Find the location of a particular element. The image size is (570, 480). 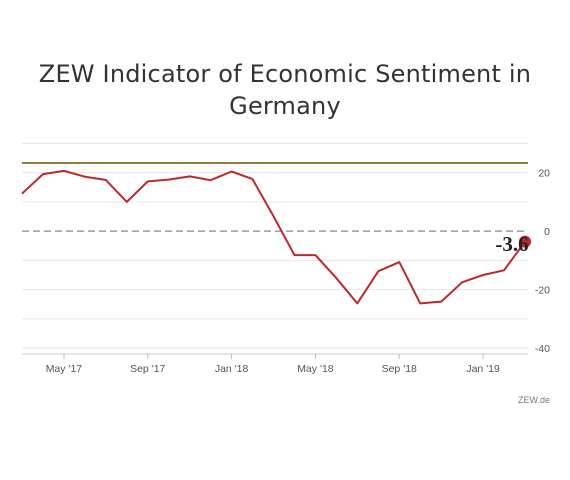

last-value-label: -3.6 is located at coordinates (511, 244).